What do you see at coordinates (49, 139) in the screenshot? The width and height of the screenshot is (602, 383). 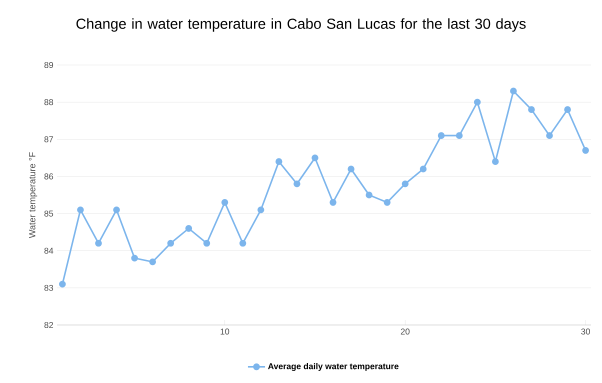 I see `y-tick-label: 87` at bounding box center [49, 139].